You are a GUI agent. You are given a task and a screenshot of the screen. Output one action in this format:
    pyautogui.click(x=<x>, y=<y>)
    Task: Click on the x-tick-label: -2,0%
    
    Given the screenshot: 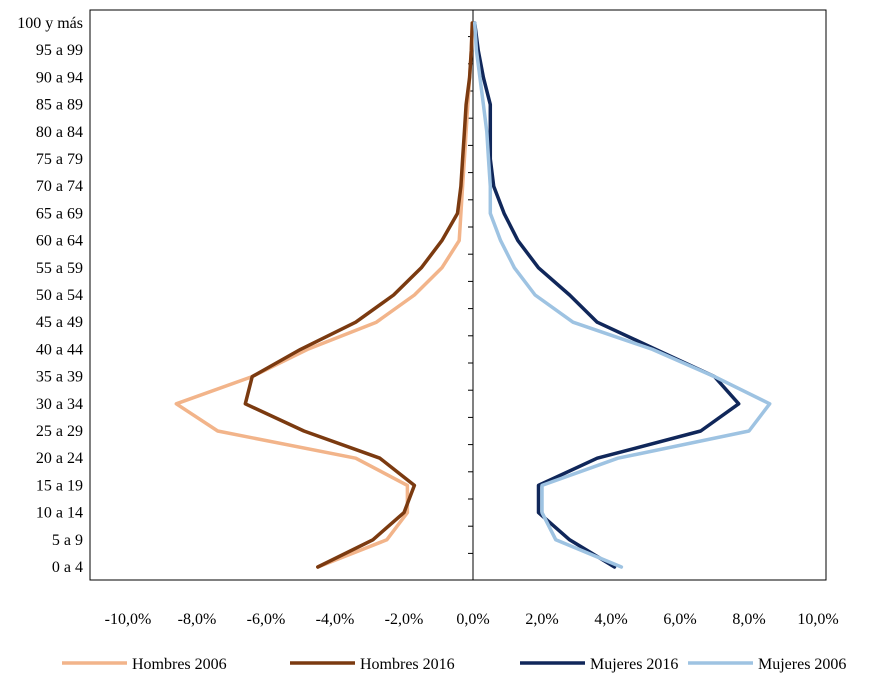 What is the action you would take?
    pyautogui.click(x=404, y=619)
    